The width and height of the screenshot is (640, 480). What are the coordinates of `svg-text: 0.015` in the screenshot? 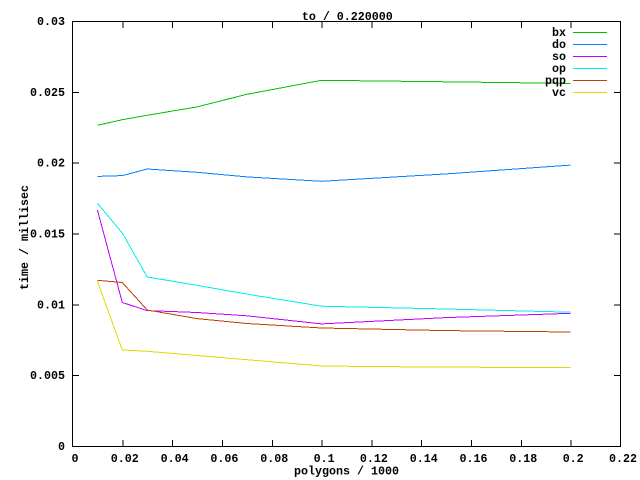 It's located at (47, 235).